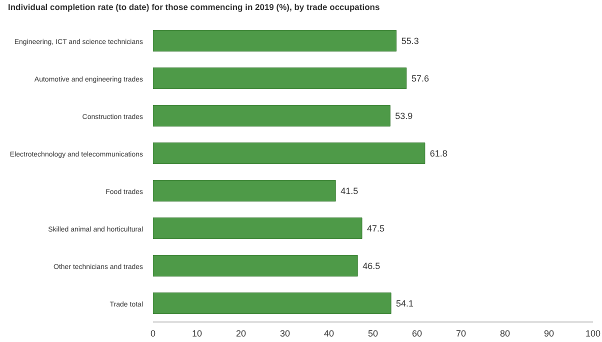 The image size is (602, 342). What do you see at coordinates (439, 153) in the screenshot?
I see `data-label: 61.8` at bounding box center [439, 153].